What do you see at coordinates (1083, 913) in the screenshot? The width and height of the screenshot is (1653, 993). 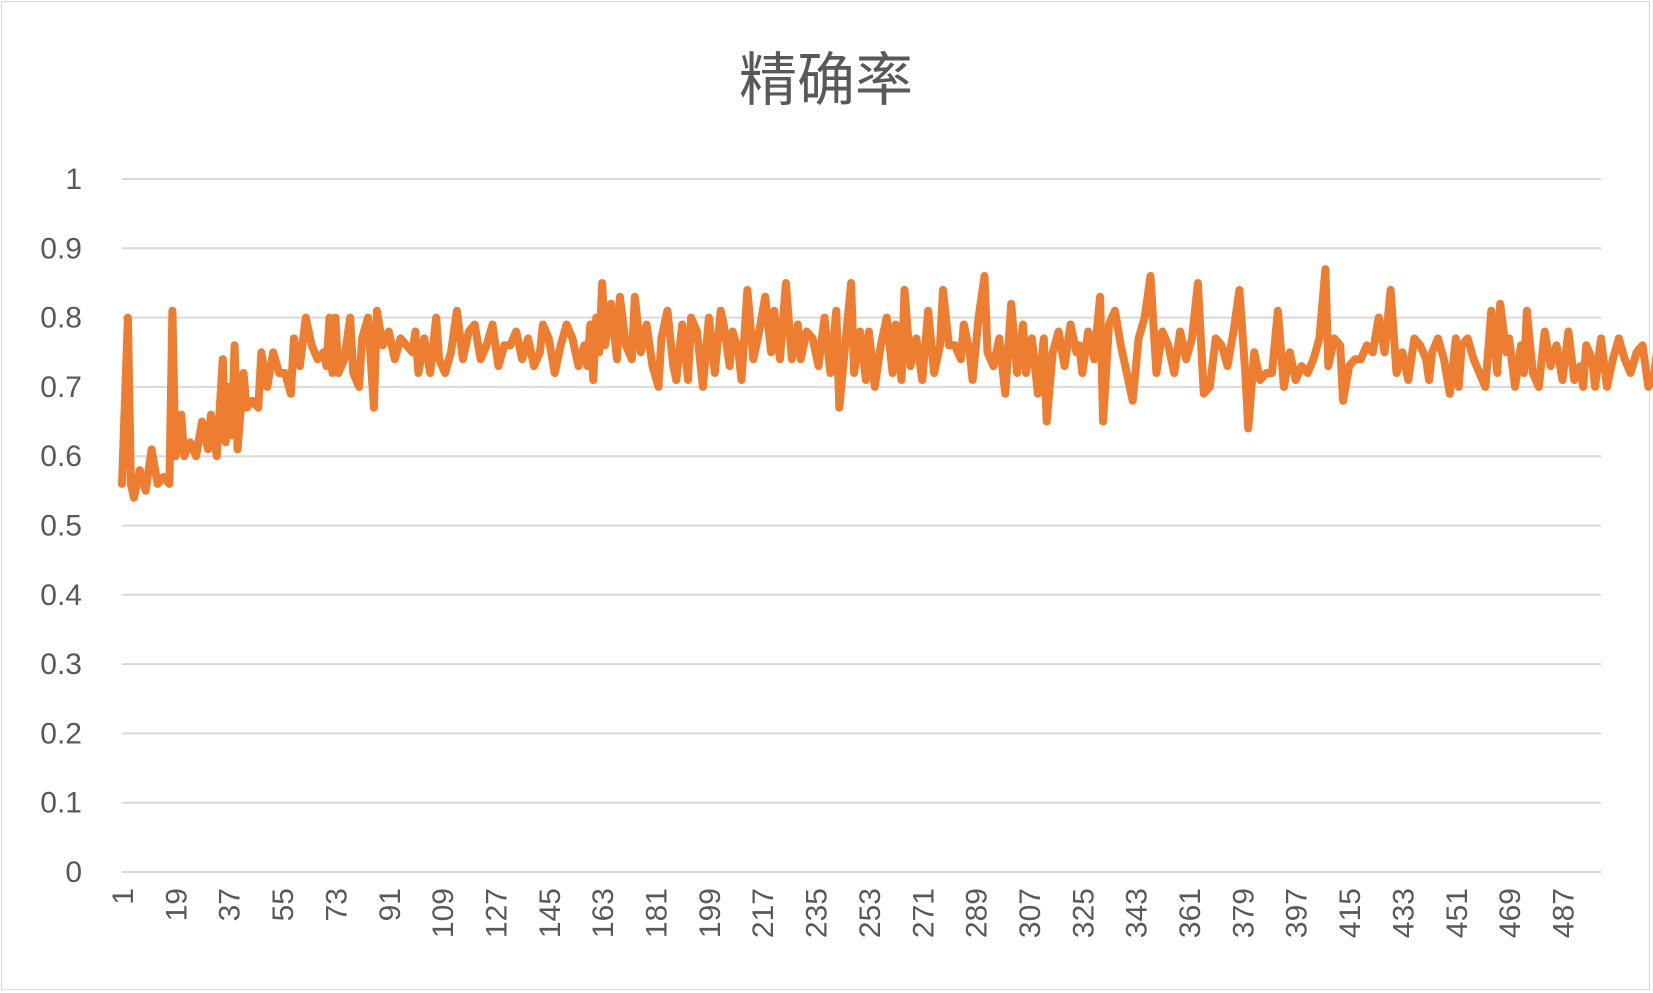 I see `x-tick-label: 325` at bounding box center [1083, 913].